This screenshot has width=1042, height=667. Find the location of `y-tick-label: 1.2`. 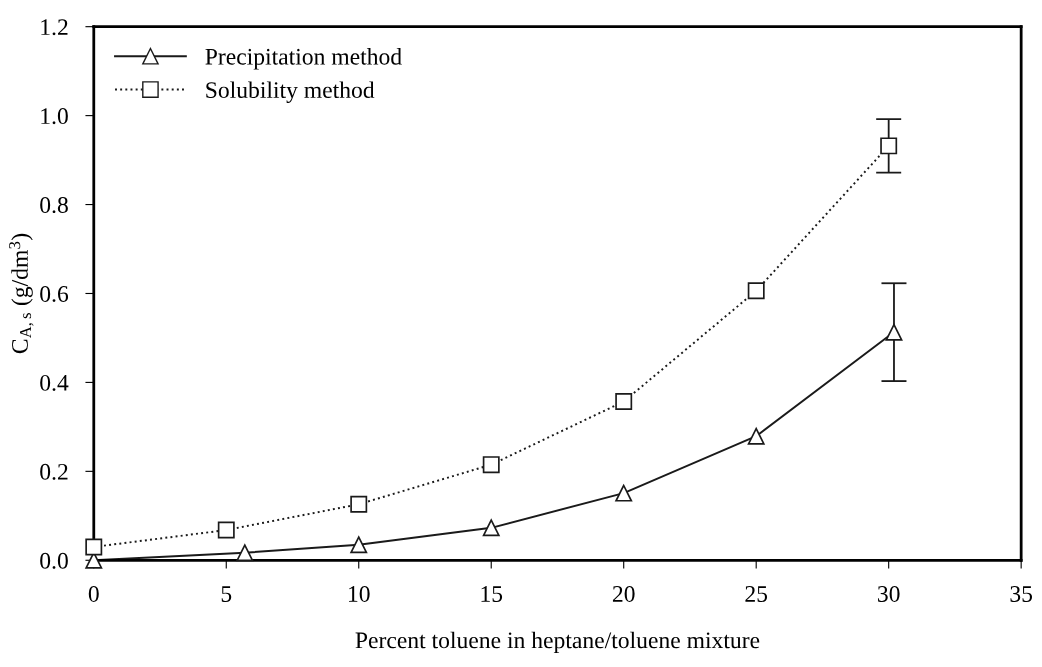

y-tick-label: 1.2 is located at coordinates (54, 27).